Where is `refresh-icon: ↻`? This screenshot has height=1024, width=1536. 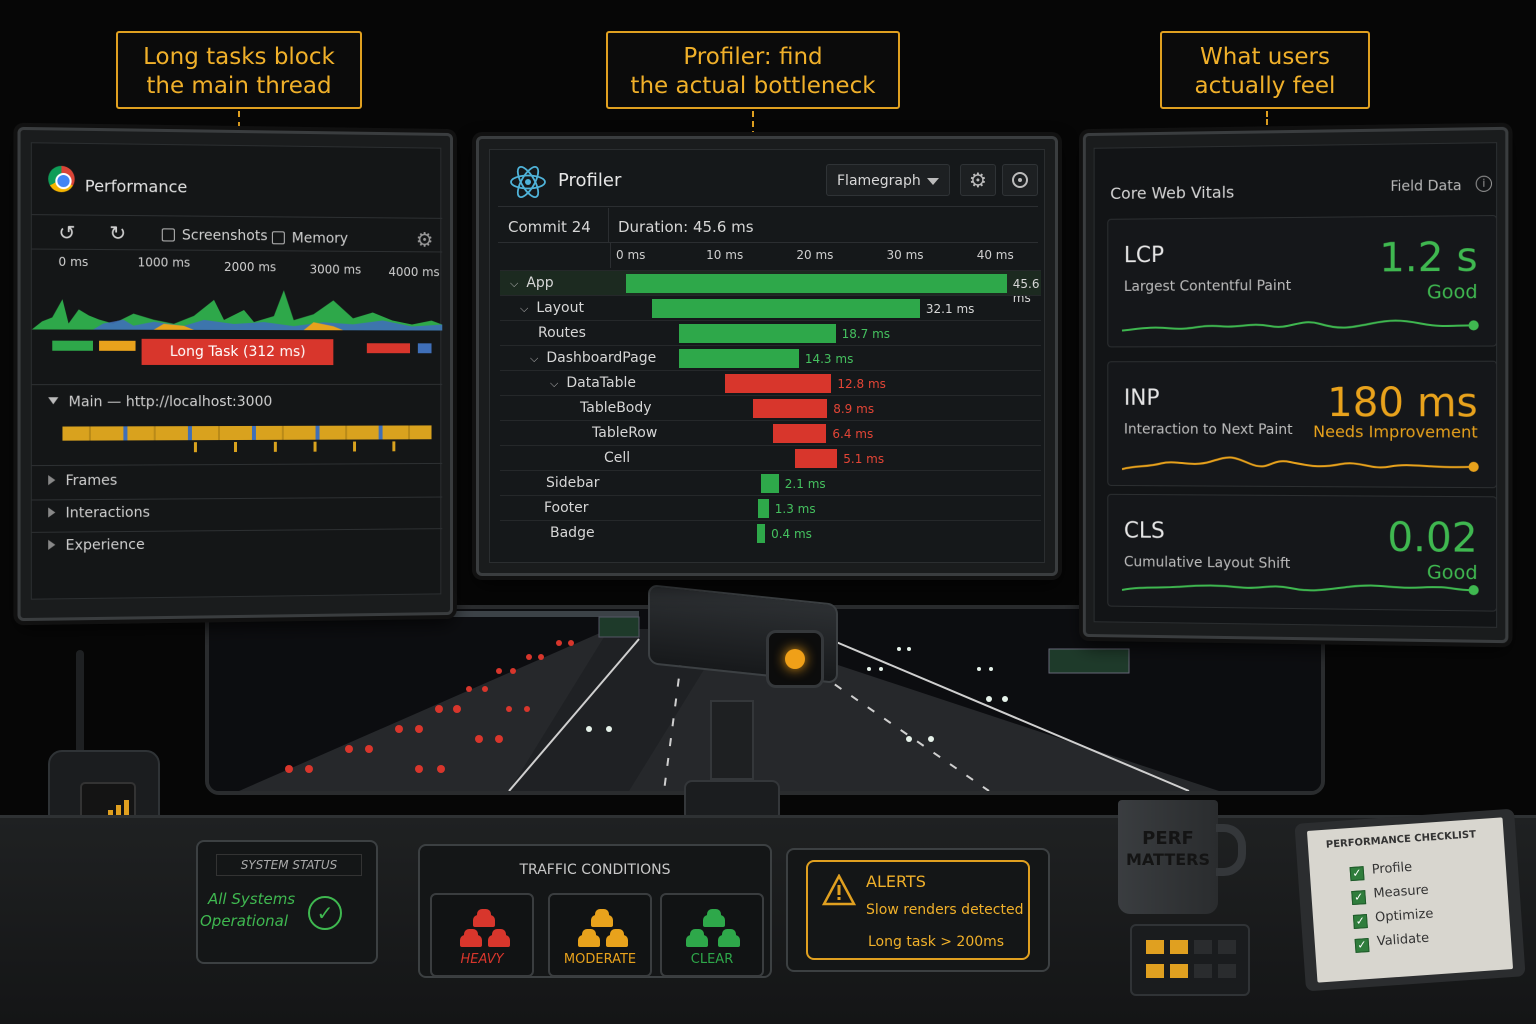 refresh-icon: ↻ is located at coordinates (118, 233).